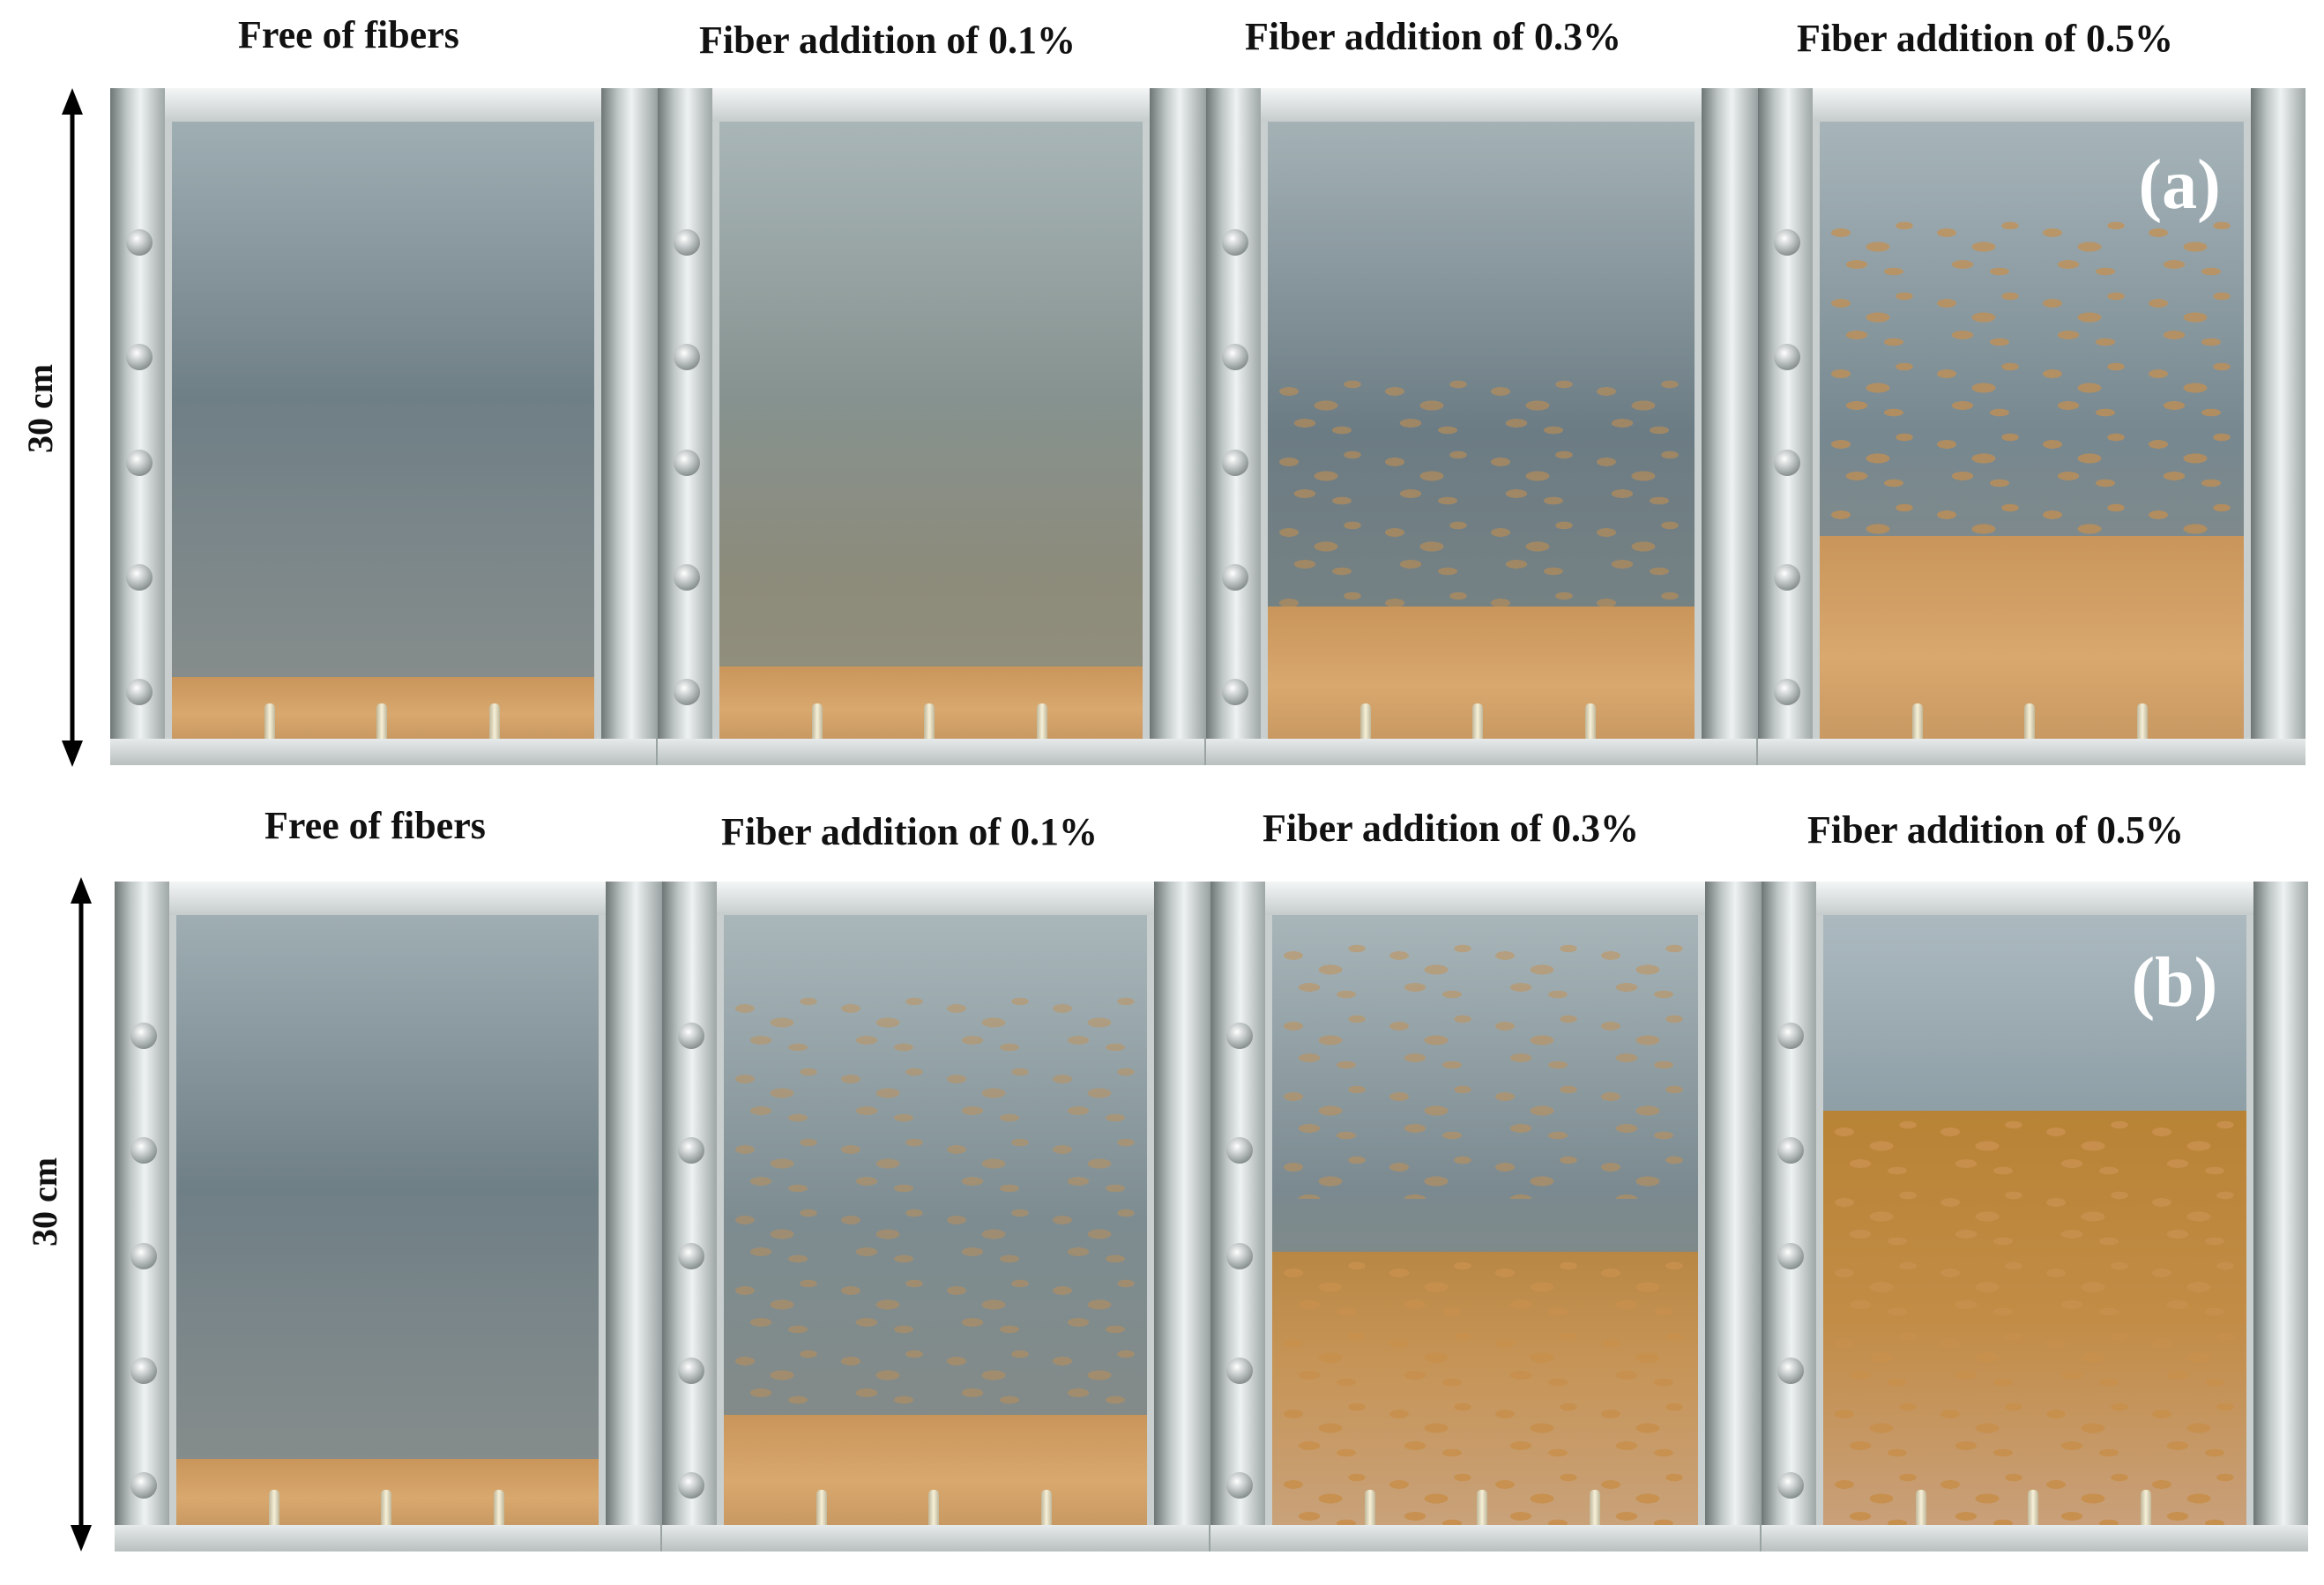 This screenshot has height=1585, width=2324. Describe the element at coordinates (384, 426) in the screenshot. I see `tank-a-free` at that location.